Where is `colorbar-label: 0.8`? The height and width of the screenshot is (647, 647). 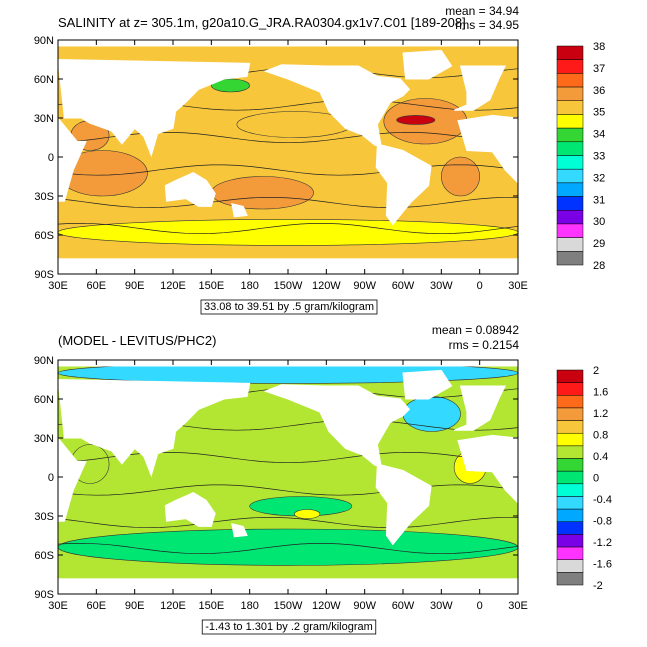
colorbar-label: 0.8 is located at coordinates (600, 436).